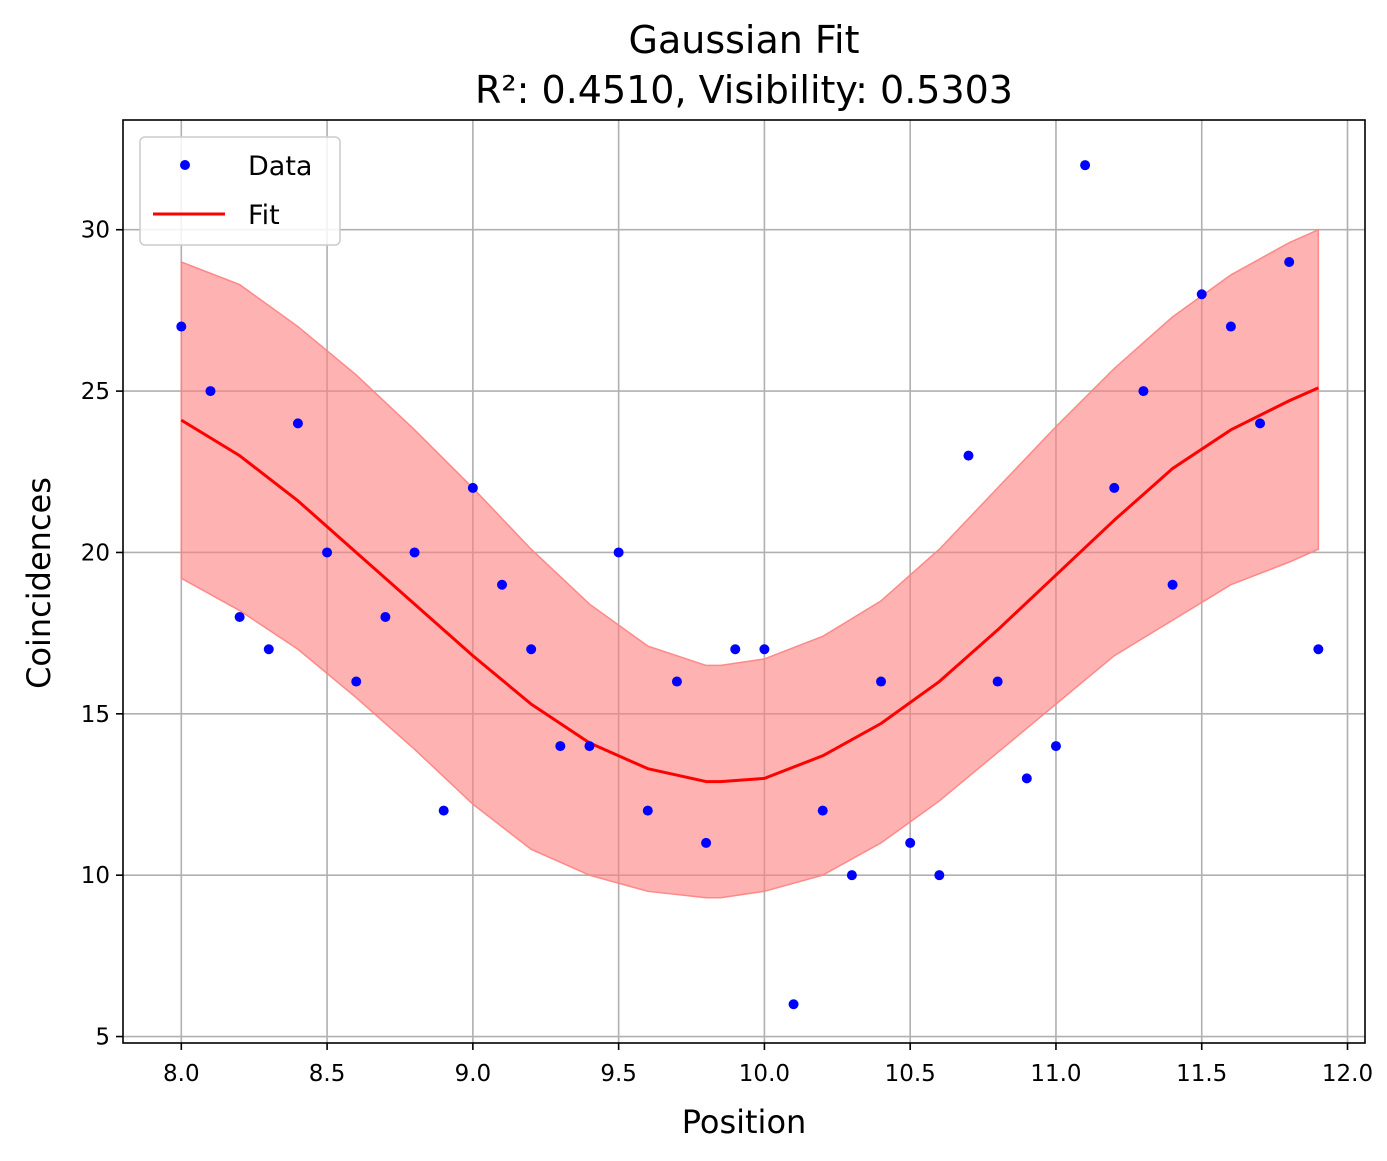  I want to click on legend: Data Fit, so click(240, 191).